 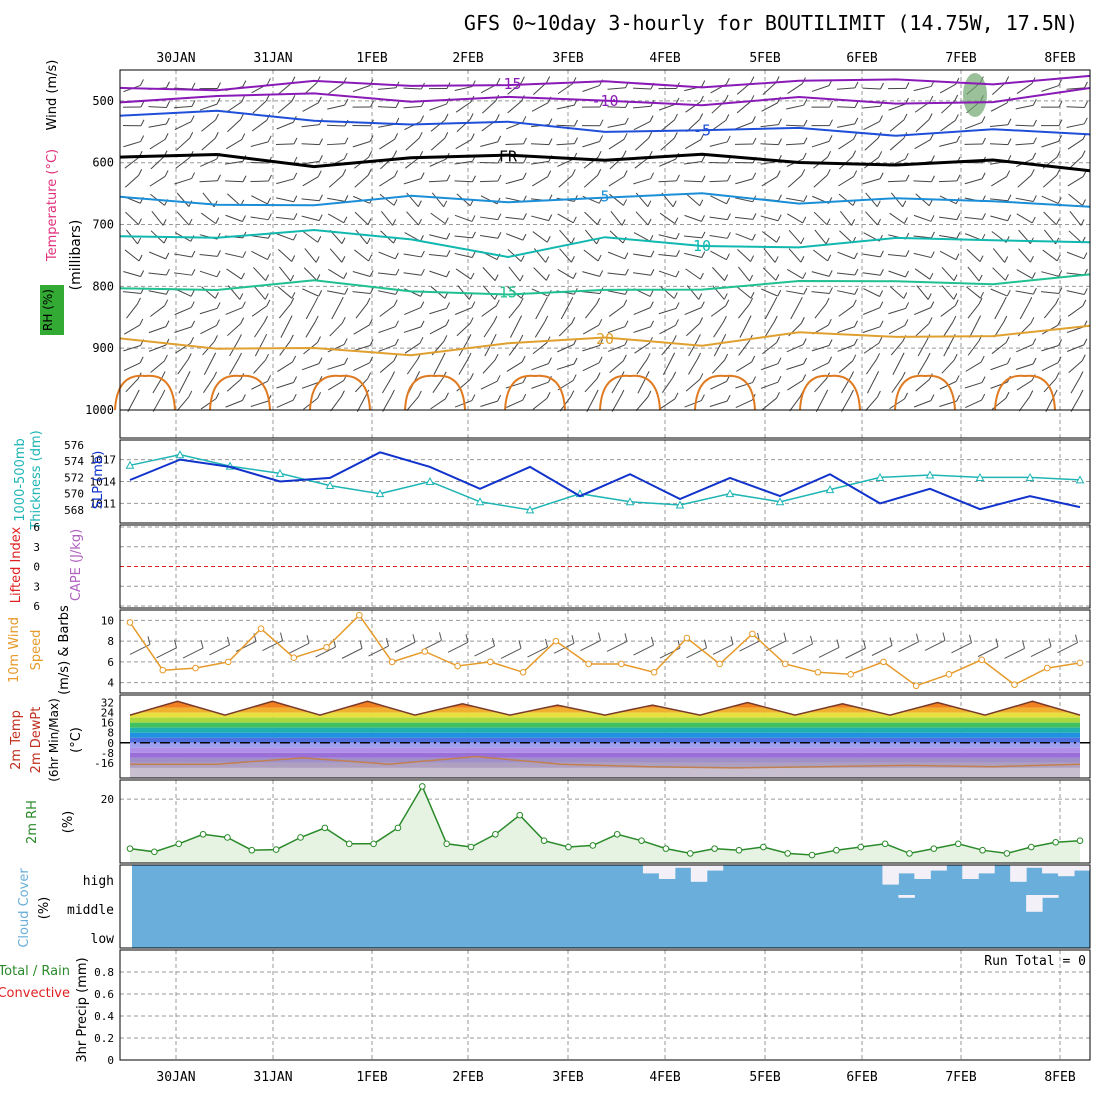 I want to click on date-label-top-2: 1FEB, so click(x=371, y=58).